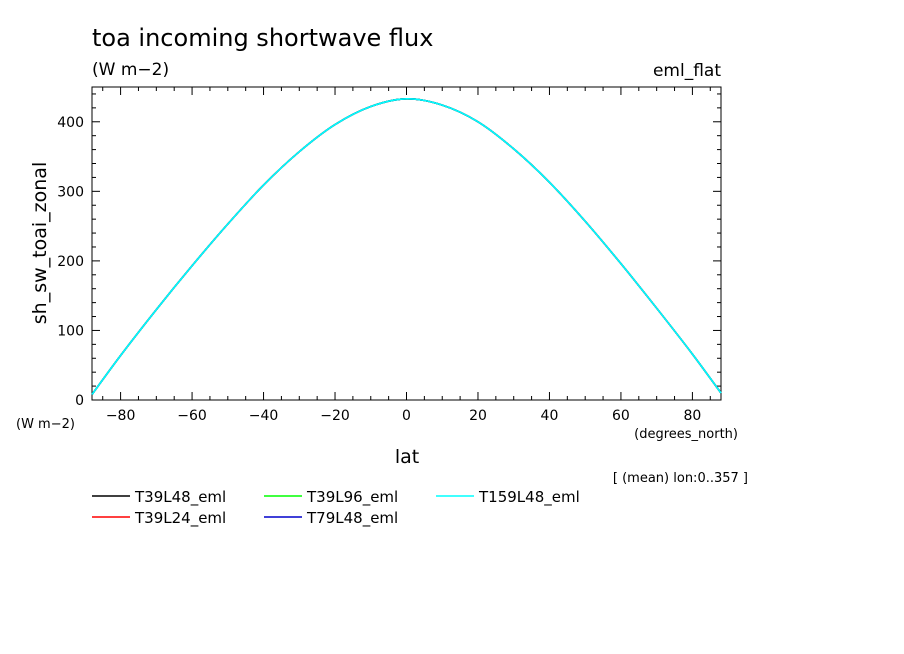 Image resolution: width=904 pixels, height=654 pixels. Describe the element at coordinates (335, 416) in the screenshot. I see `x-tick-label: −20` at that location.